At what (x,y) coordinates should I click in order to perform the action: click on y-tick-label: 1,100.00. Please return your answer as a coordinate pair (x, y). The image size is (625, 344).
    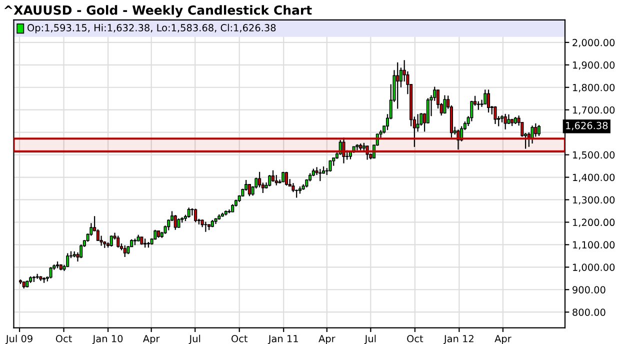
    Looking at the image, I should click on (594, 245).